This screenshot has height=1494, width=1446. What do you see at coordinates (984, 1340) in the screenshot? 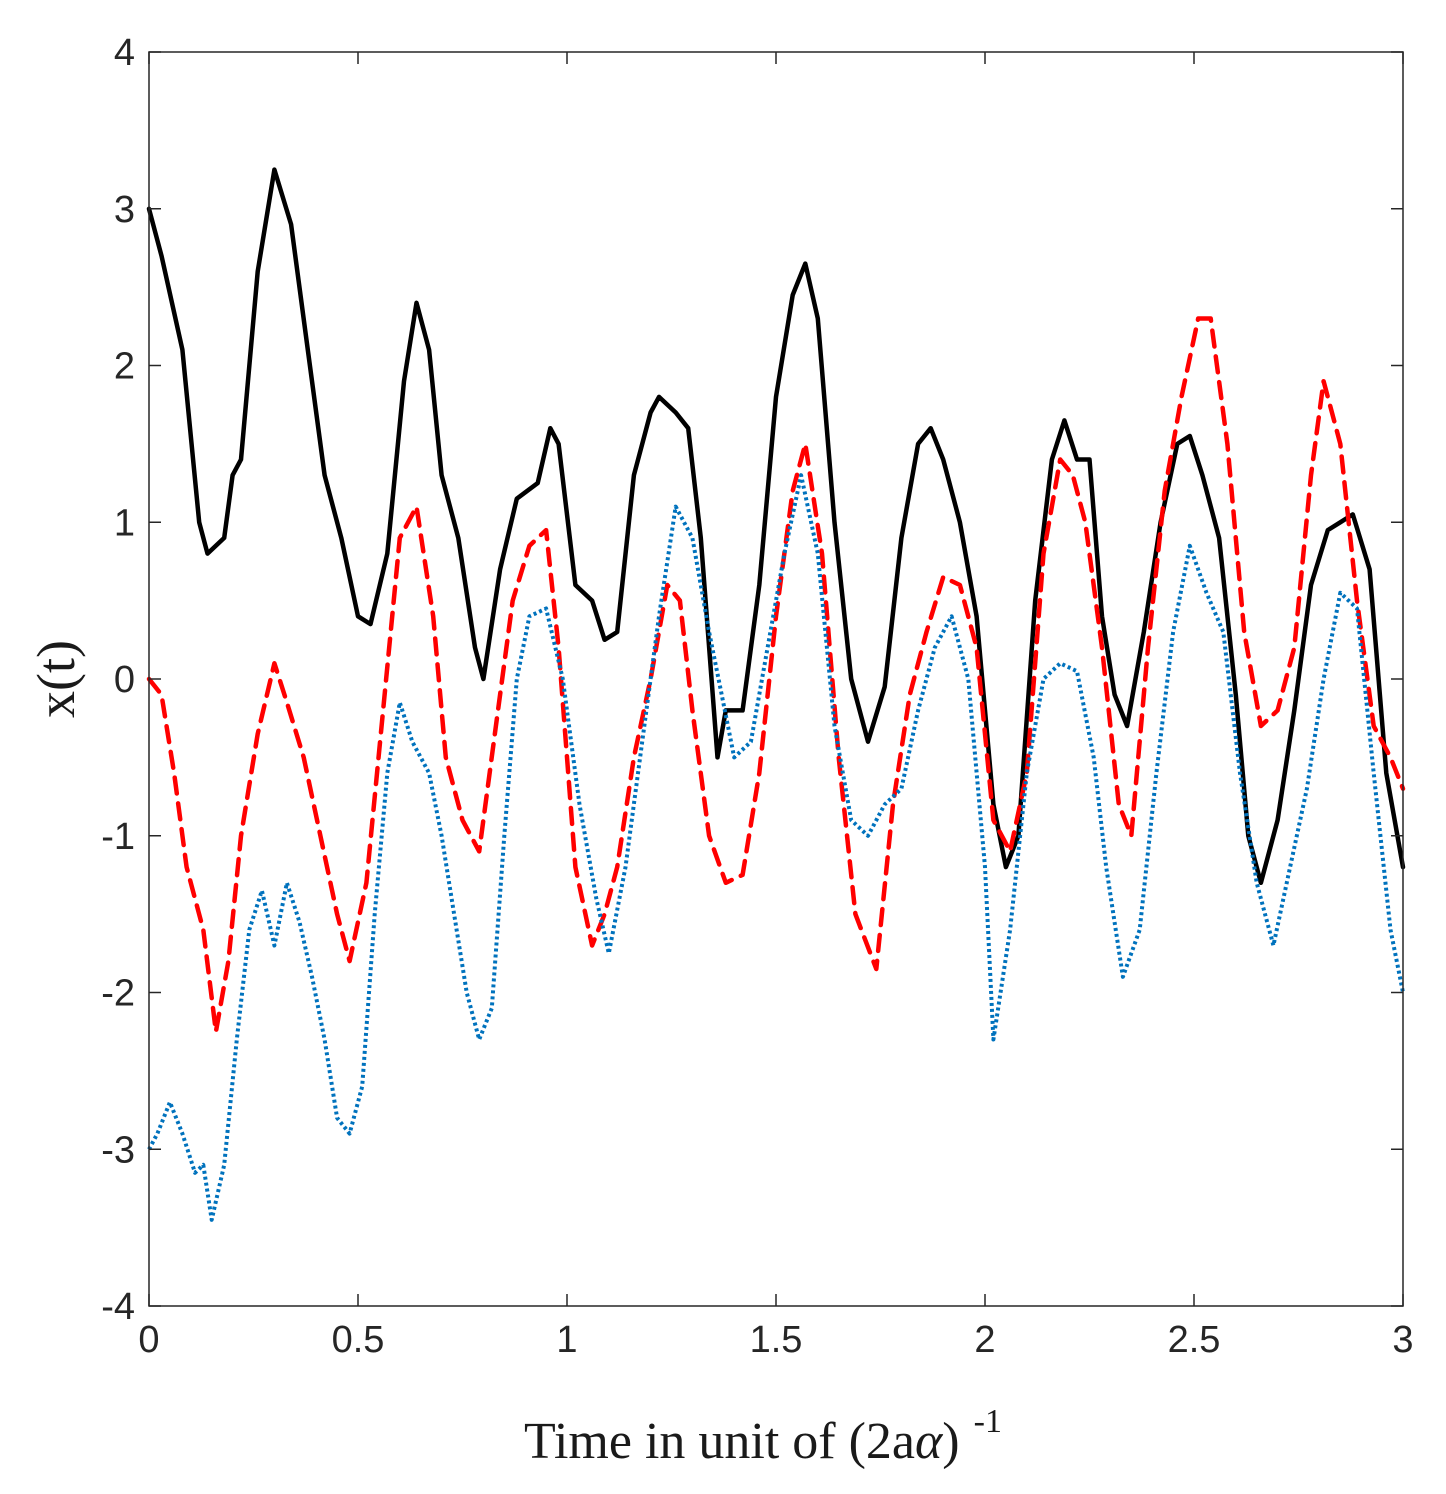
I see `x-tick-label: 2` at bounding box center [984, 1340].